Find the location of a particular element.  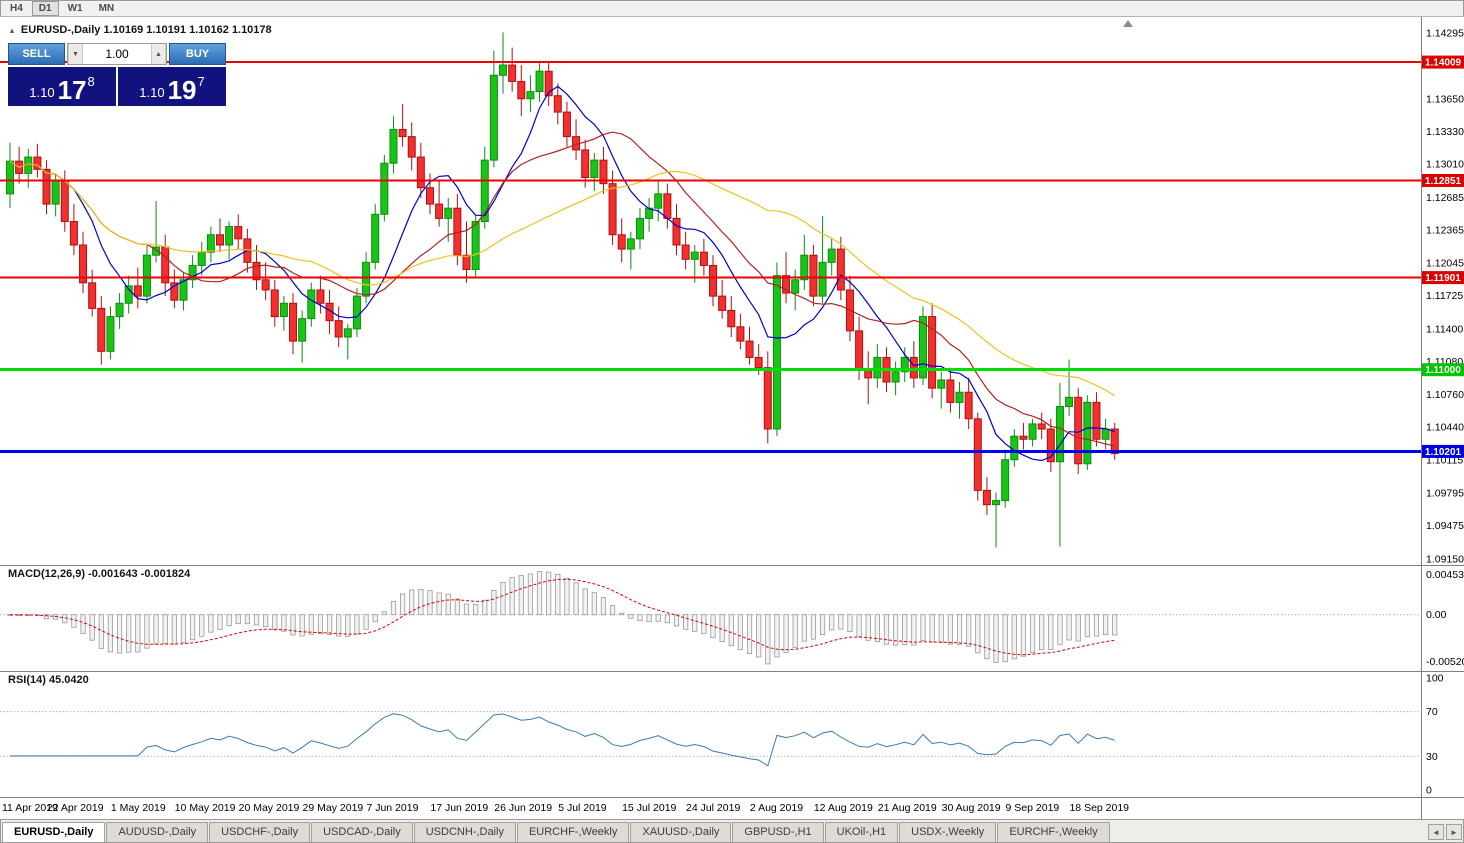

buy-button: BUY is located at coordinates (197, 54).